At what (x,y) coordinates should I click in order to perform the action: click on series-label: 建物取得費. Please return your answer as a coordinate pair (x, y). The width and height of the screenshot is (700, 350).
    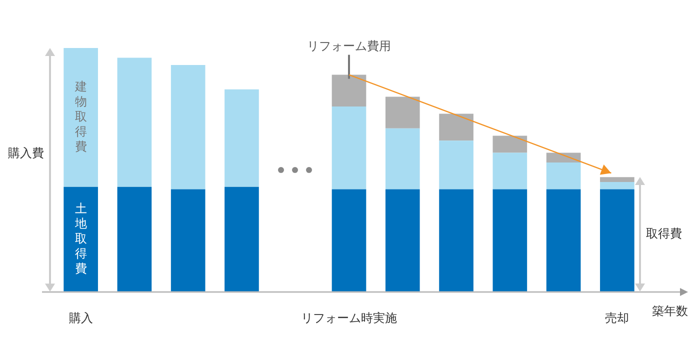
    Looking at the image, I should click on (80, 117).